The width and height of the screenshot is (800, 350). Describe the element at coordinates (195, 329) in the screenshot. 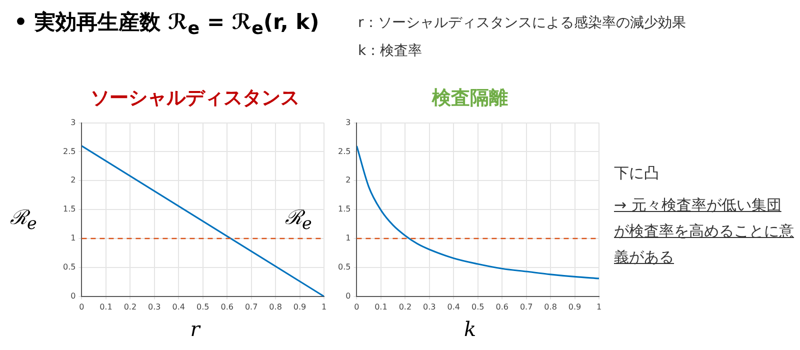

I see `x-axis-title: r` at that location.